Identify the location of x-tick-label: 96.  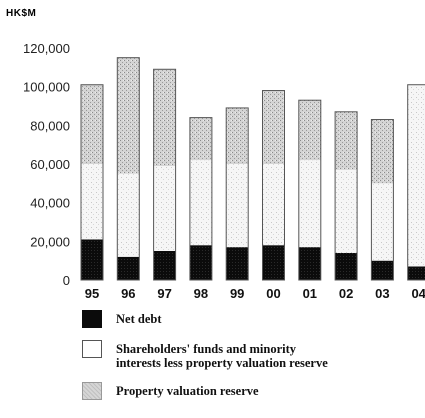
(128, 293).